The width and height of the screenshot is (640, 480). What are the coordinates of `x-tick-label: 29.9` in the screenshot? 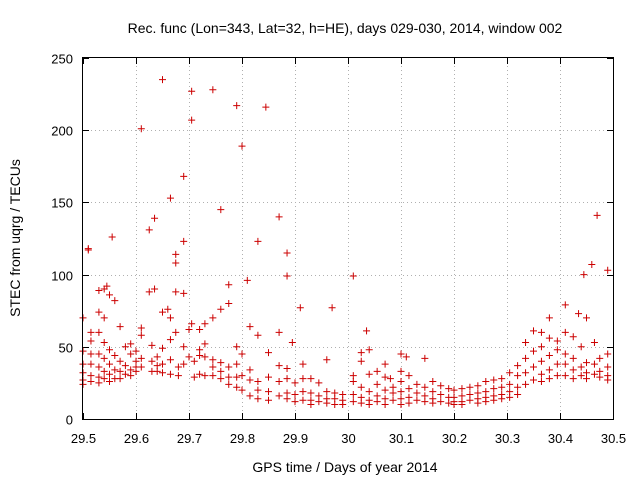 It's located at (295, 438).